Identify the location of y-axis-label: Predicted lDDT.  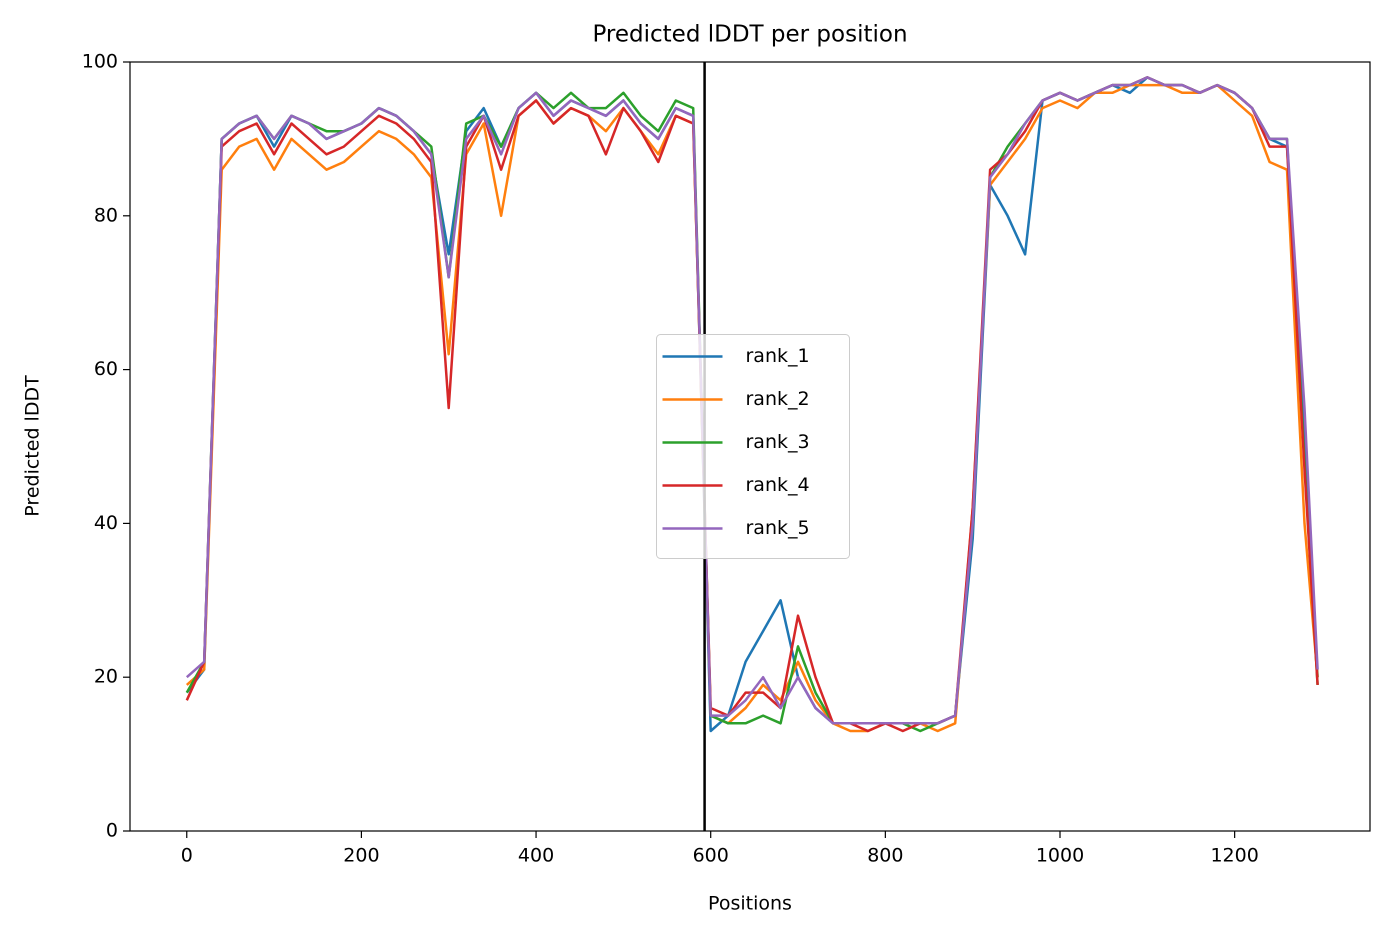
(33, 446).